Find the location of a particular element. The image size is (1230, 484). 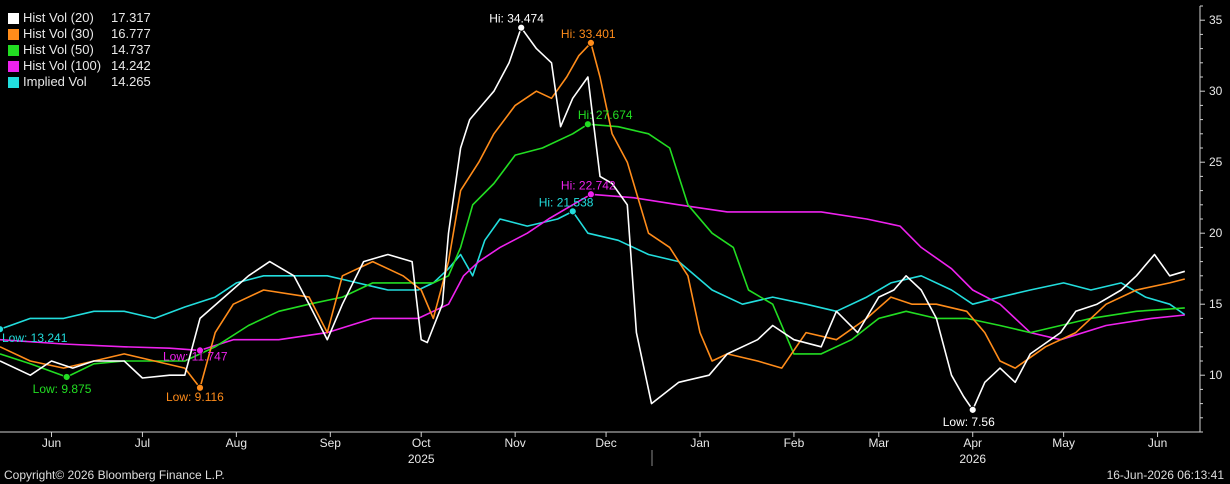

copyright-text: Copyright© 2026 Bloomberg Finance L.P. is located at coordinates (114, 475).